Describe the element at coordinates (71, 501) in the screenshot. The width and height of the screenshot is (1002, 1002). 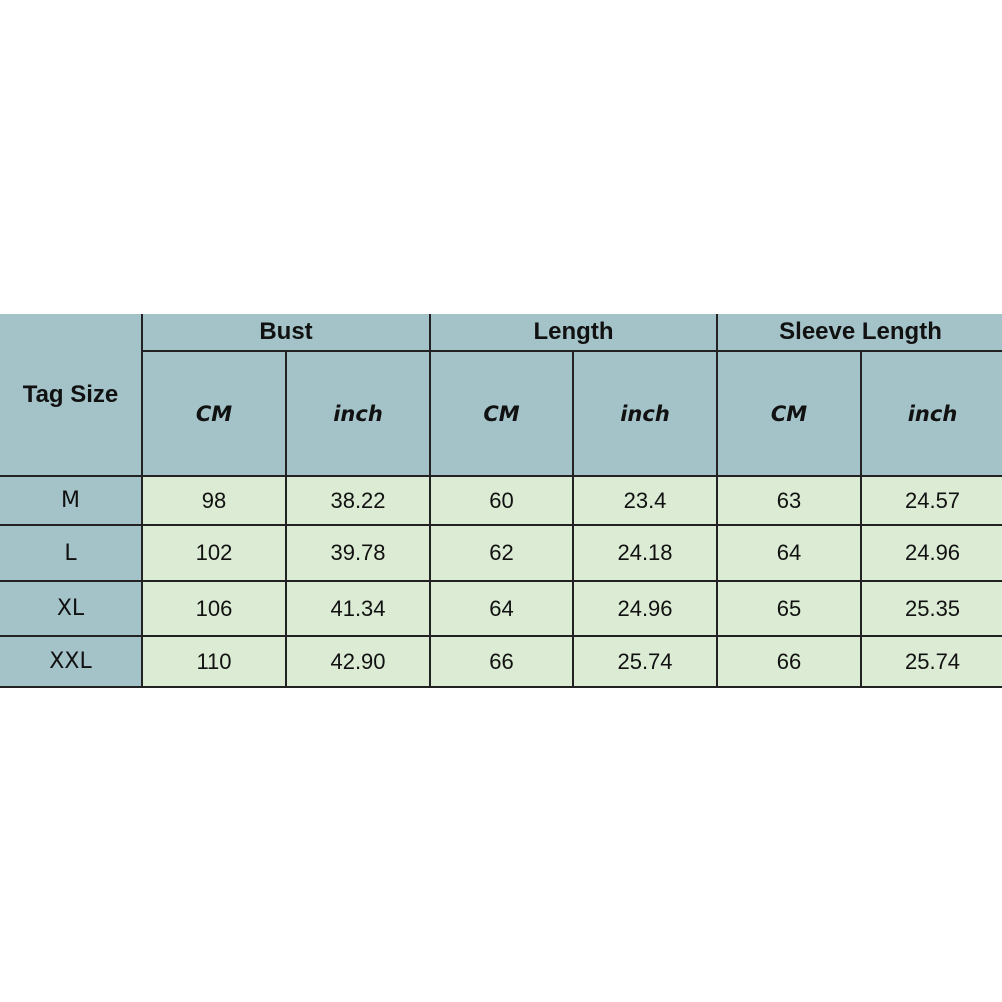
I see `size-cell: M` at that location.